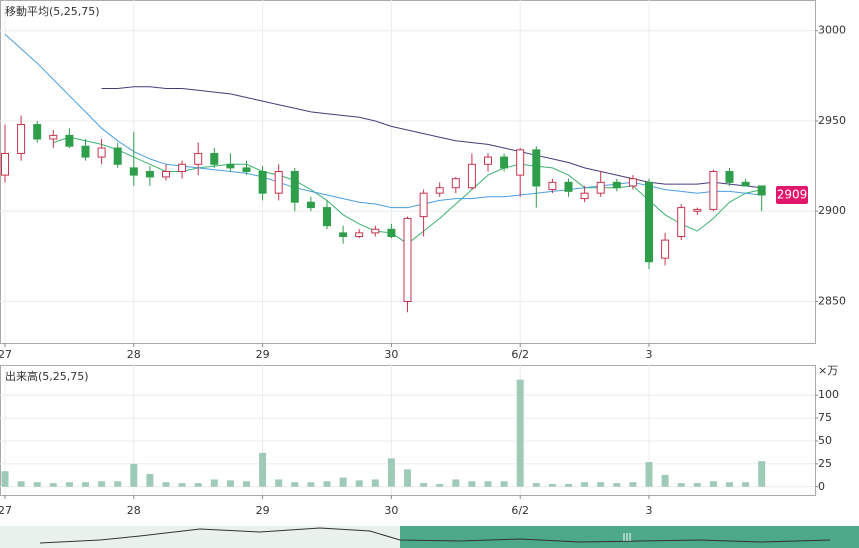 The width and height of the screenshot is (859, 548). I want to click on y-tick-label: 25, so click(825, 463).